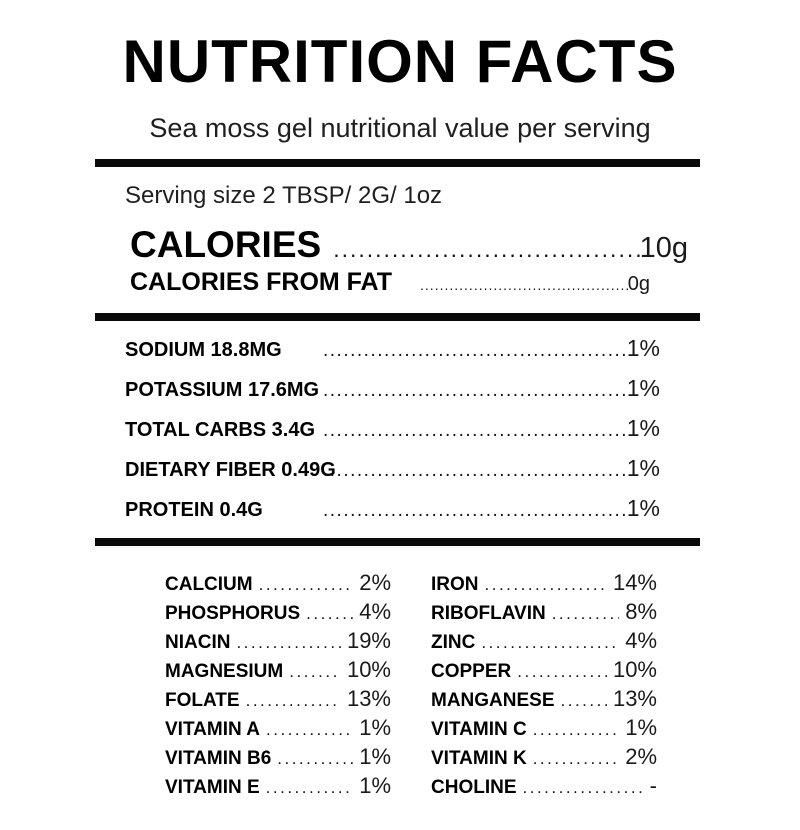  What do you see at coordinates (224, 671) in the screenshot?
I see `nutrient-label: MAGNESIUM` at bounding box center [224, 671].